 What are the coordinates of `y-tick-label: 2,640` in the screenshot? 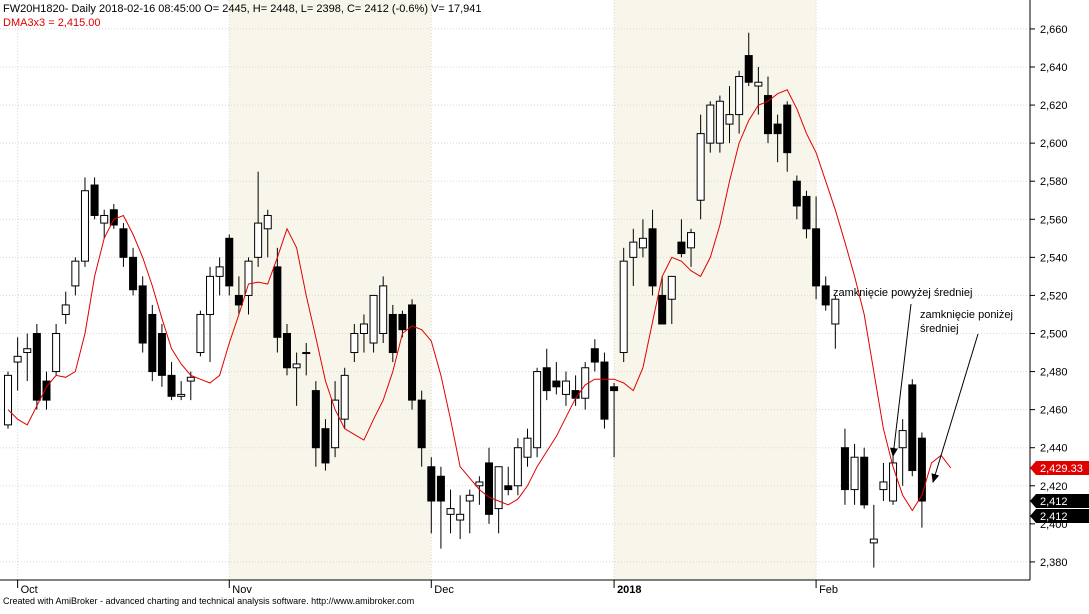 It's located at (1054, 68).